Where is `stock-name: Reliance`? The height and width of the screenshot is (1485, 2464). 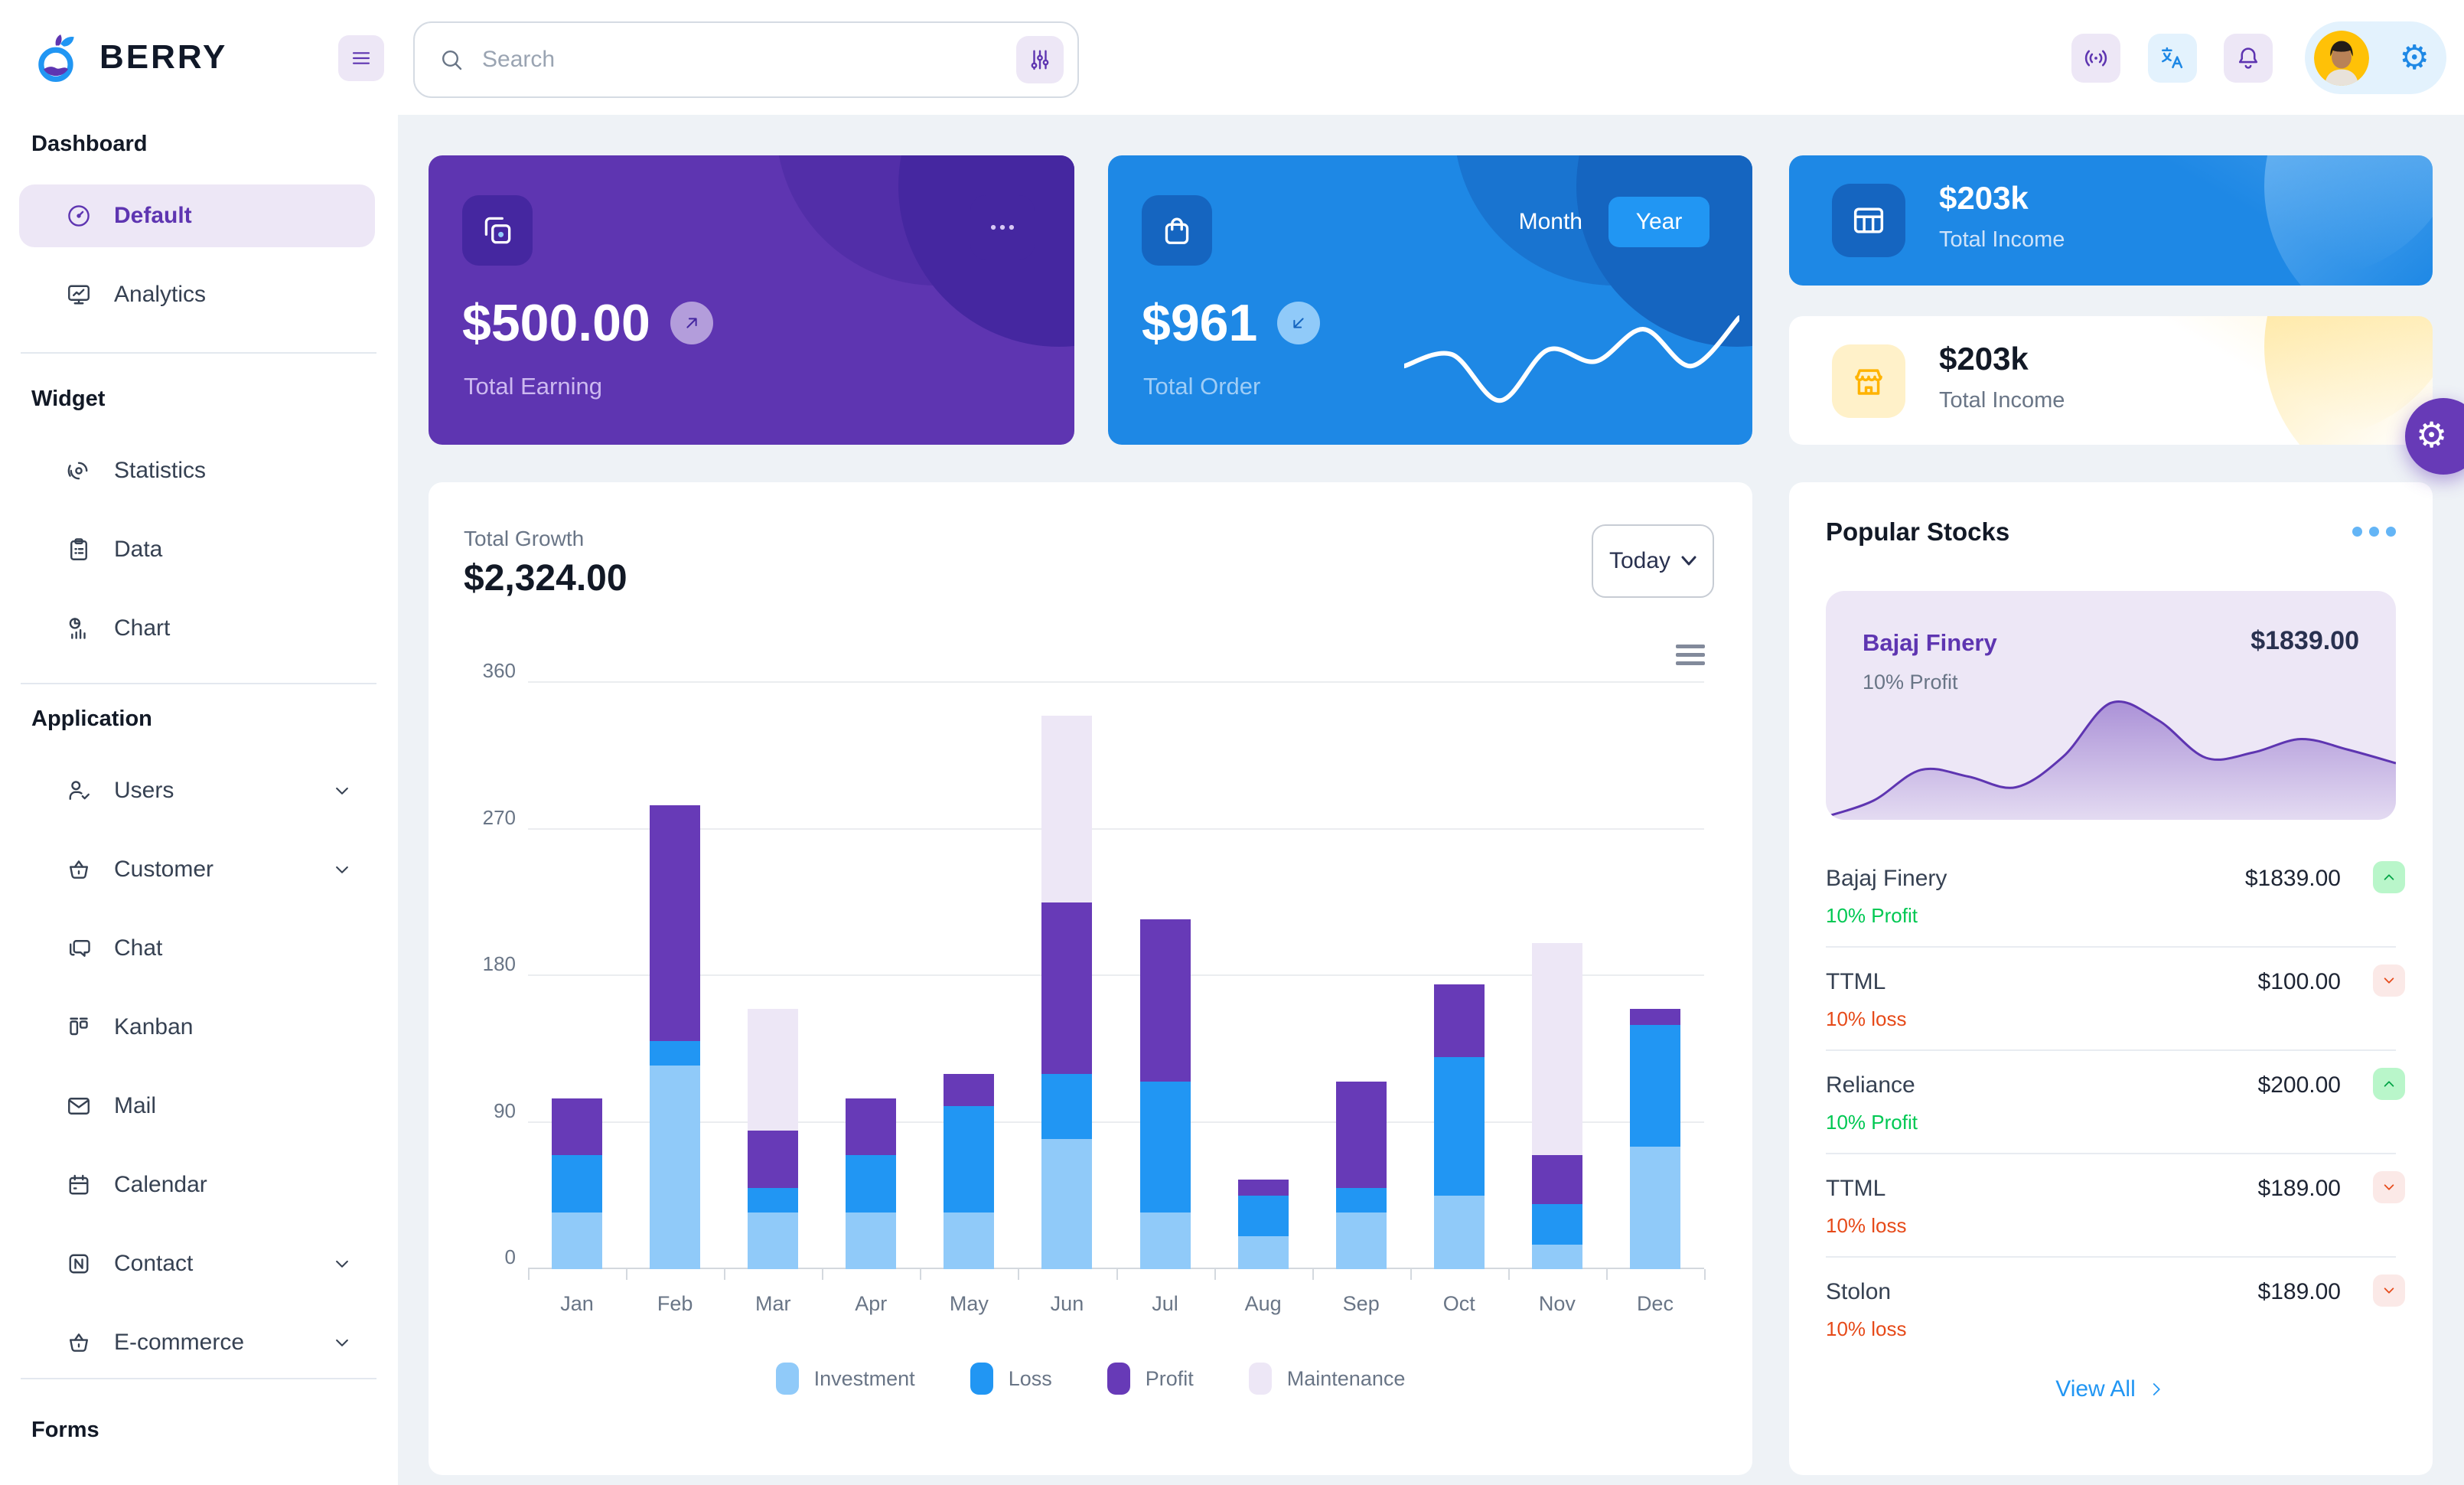
stock-name: Reliance is located at coordinates (1870, 1085).